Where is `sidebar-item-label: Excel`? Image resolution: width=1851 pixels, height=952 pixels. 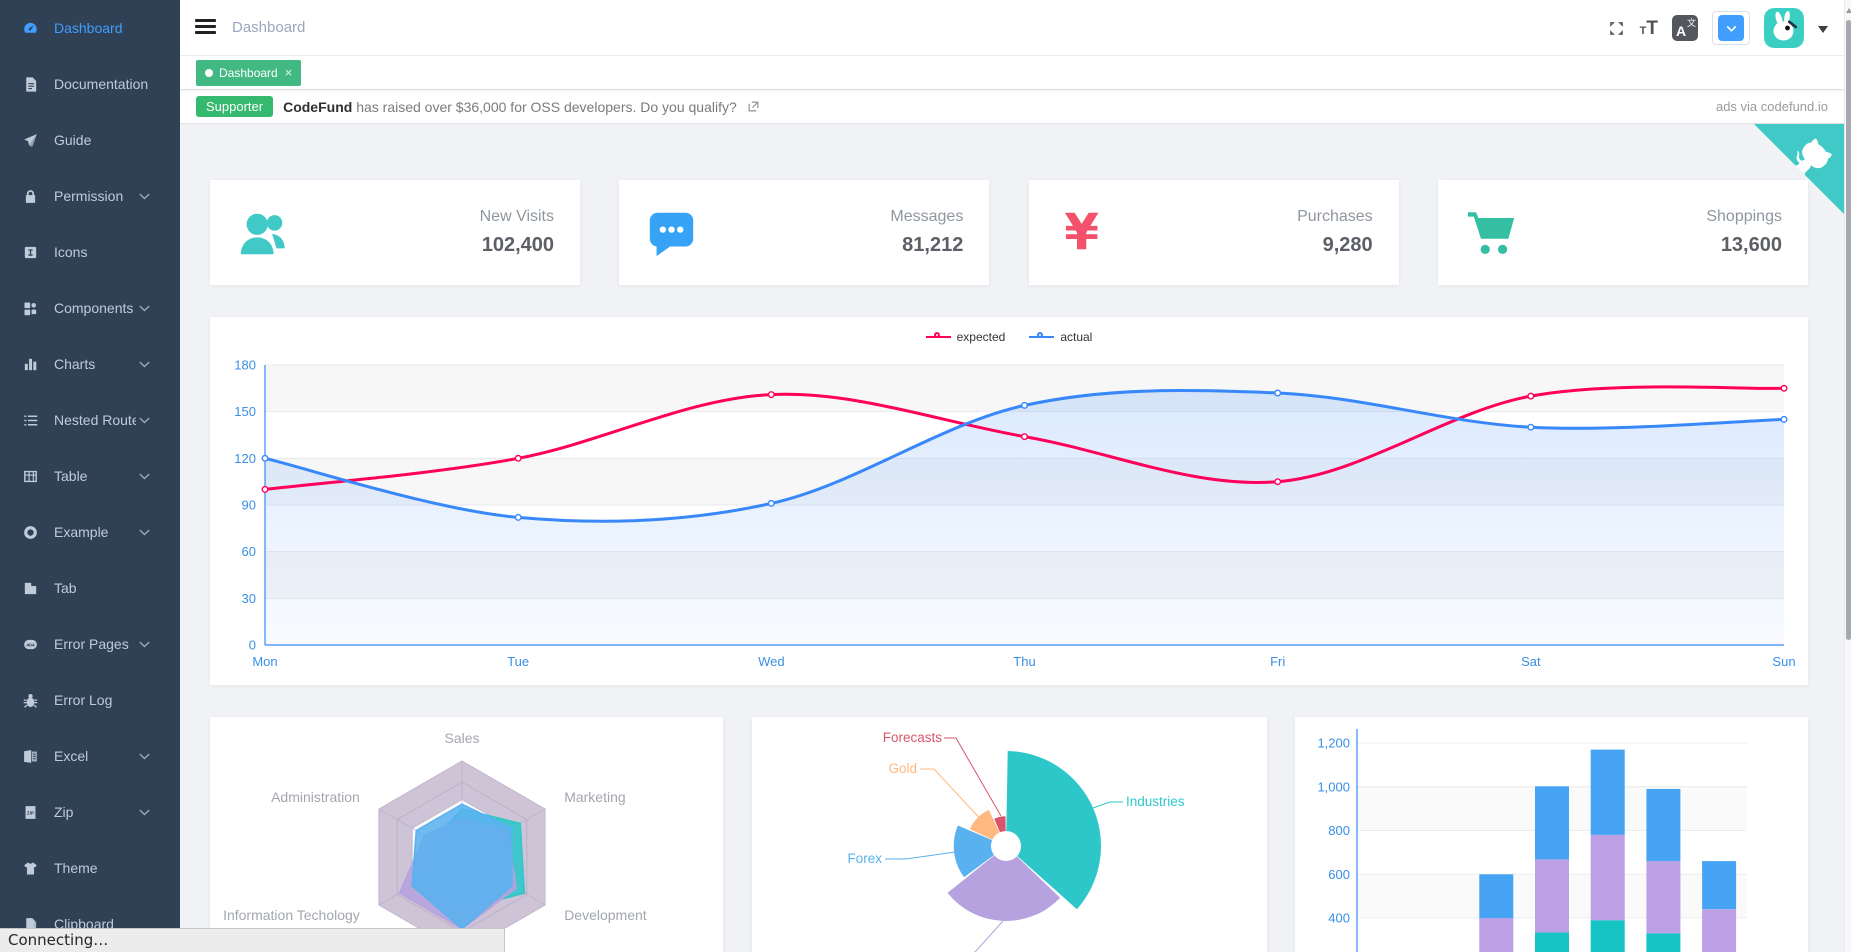 sidebar-item-label: Excel is located at coordinates (71, 756).